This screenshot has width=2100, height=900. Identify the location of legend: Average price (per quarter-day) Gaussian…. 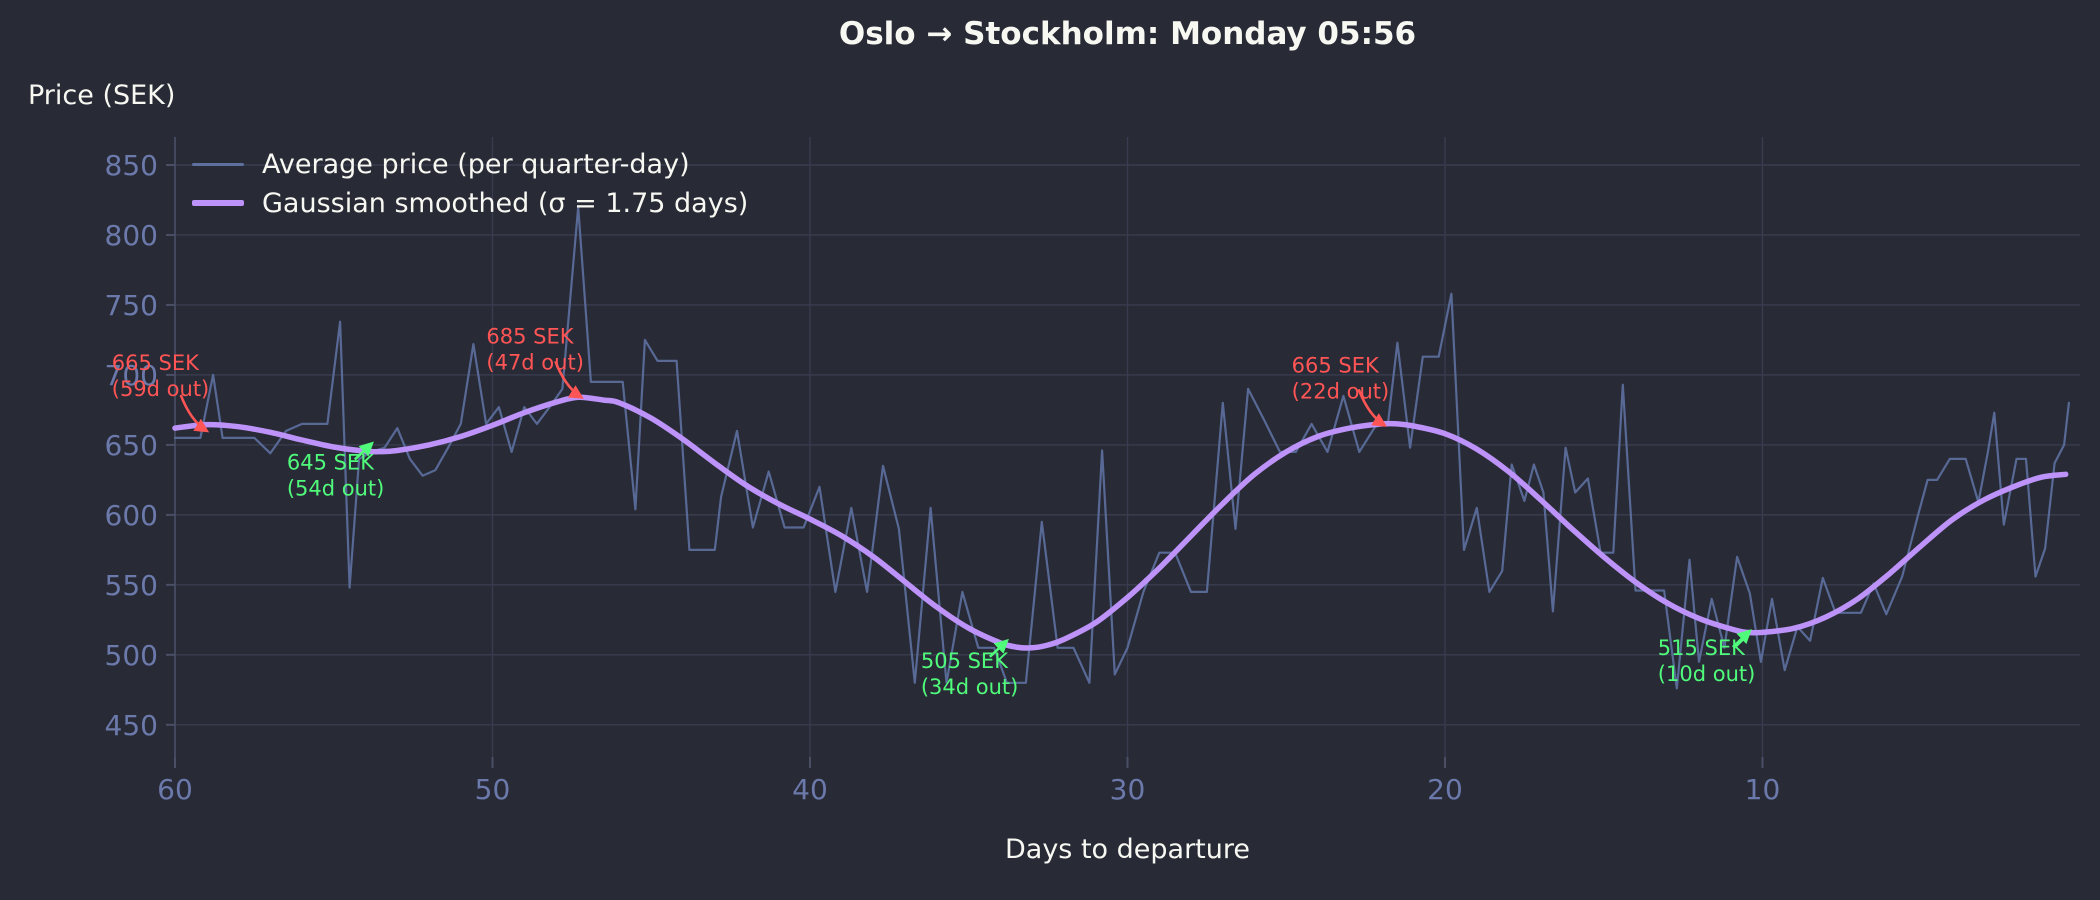
(470, 183).